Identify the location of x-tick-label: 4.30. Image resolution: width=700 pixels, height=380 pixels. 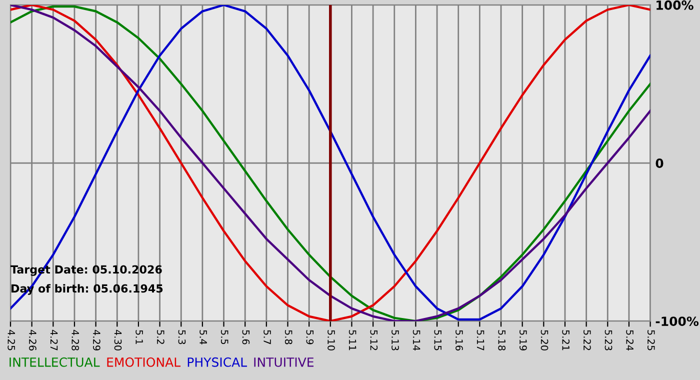
(118, 340).